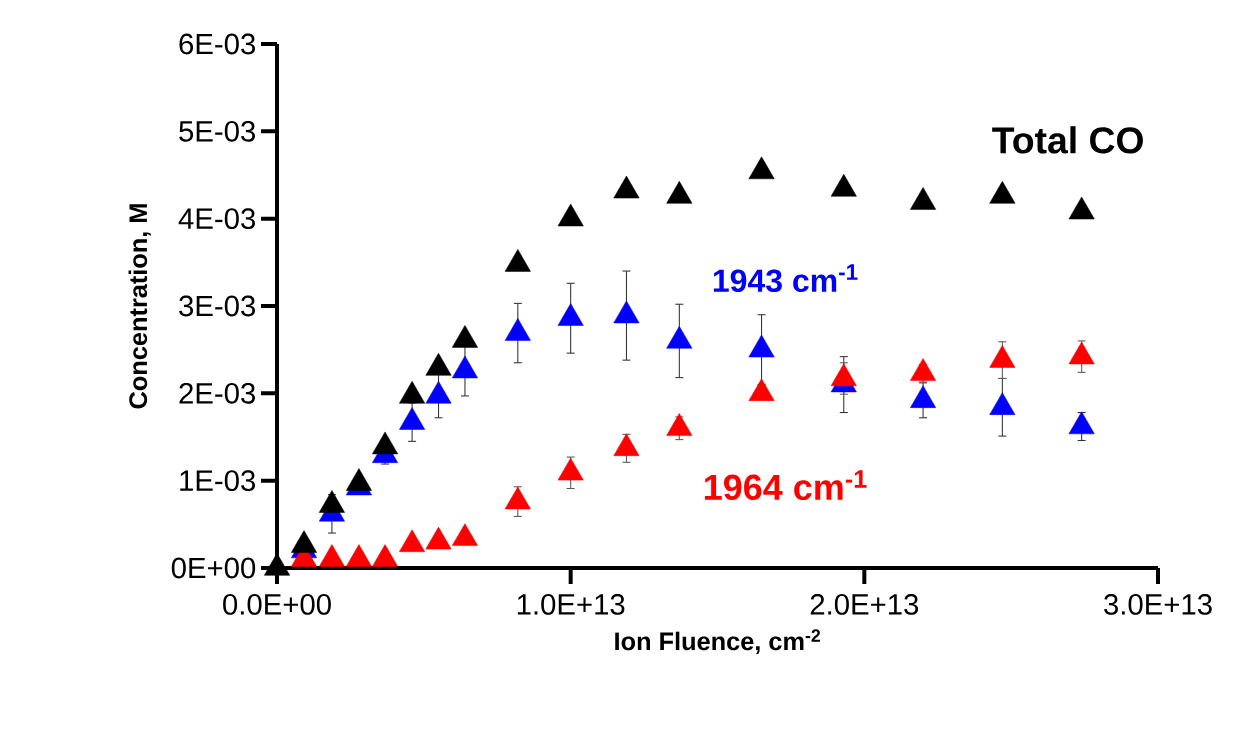 This screenshot has width=1243, height=734. Describe the element at coordinates (785, 278) in the screenshot. I see `series-label: 1943 cm$^{-1}$` at that location.